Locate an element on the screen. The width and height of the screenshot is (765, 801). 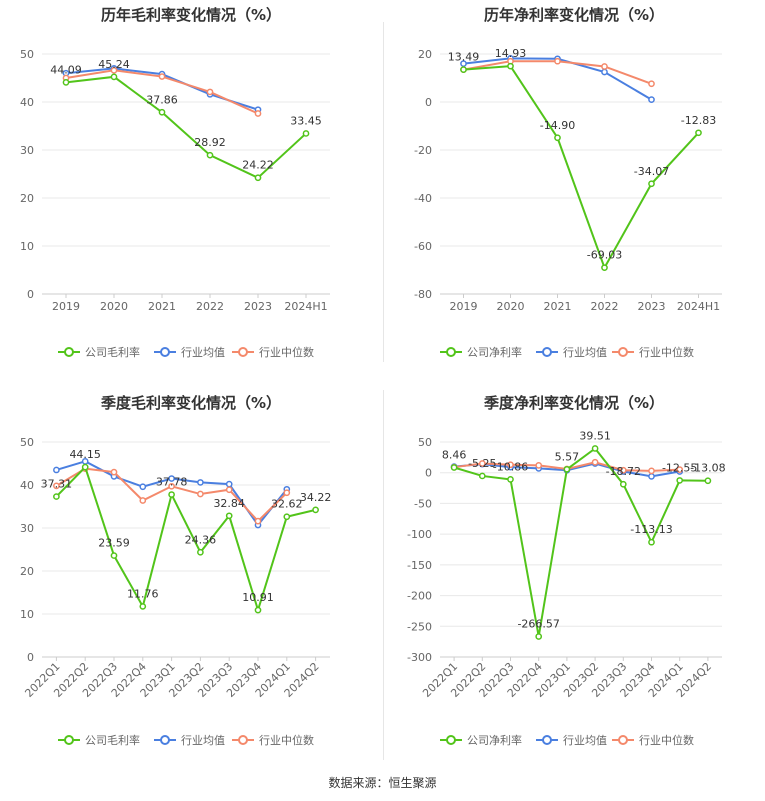
legend-label: 公司毛利率 is located at coordinates (112, 352).